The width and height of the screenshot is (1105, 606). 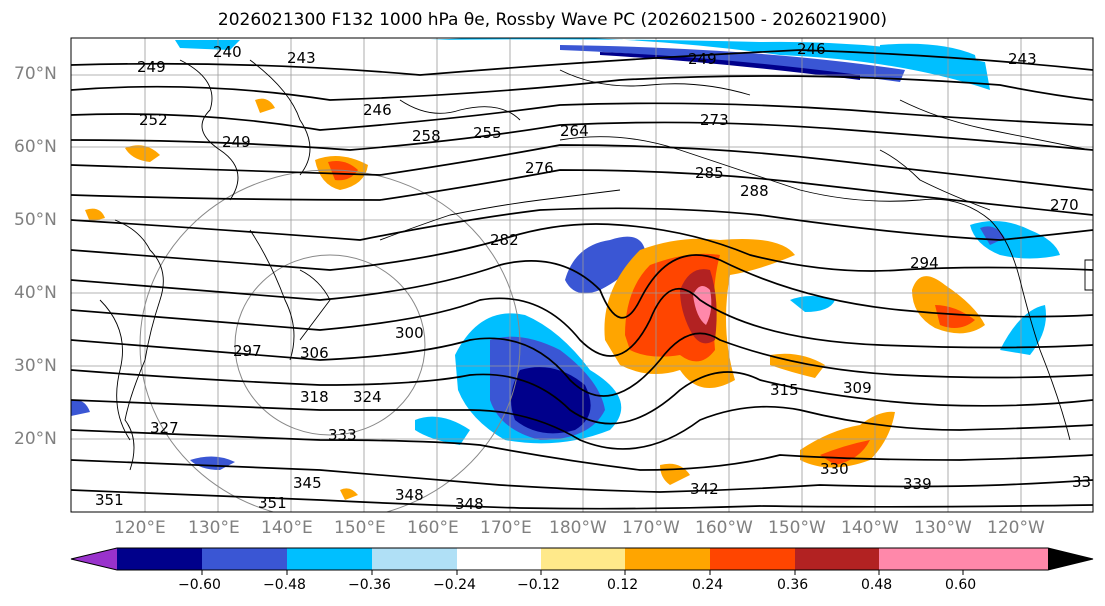 I want to click on contour-label: 330, so click(x=834, y=469).